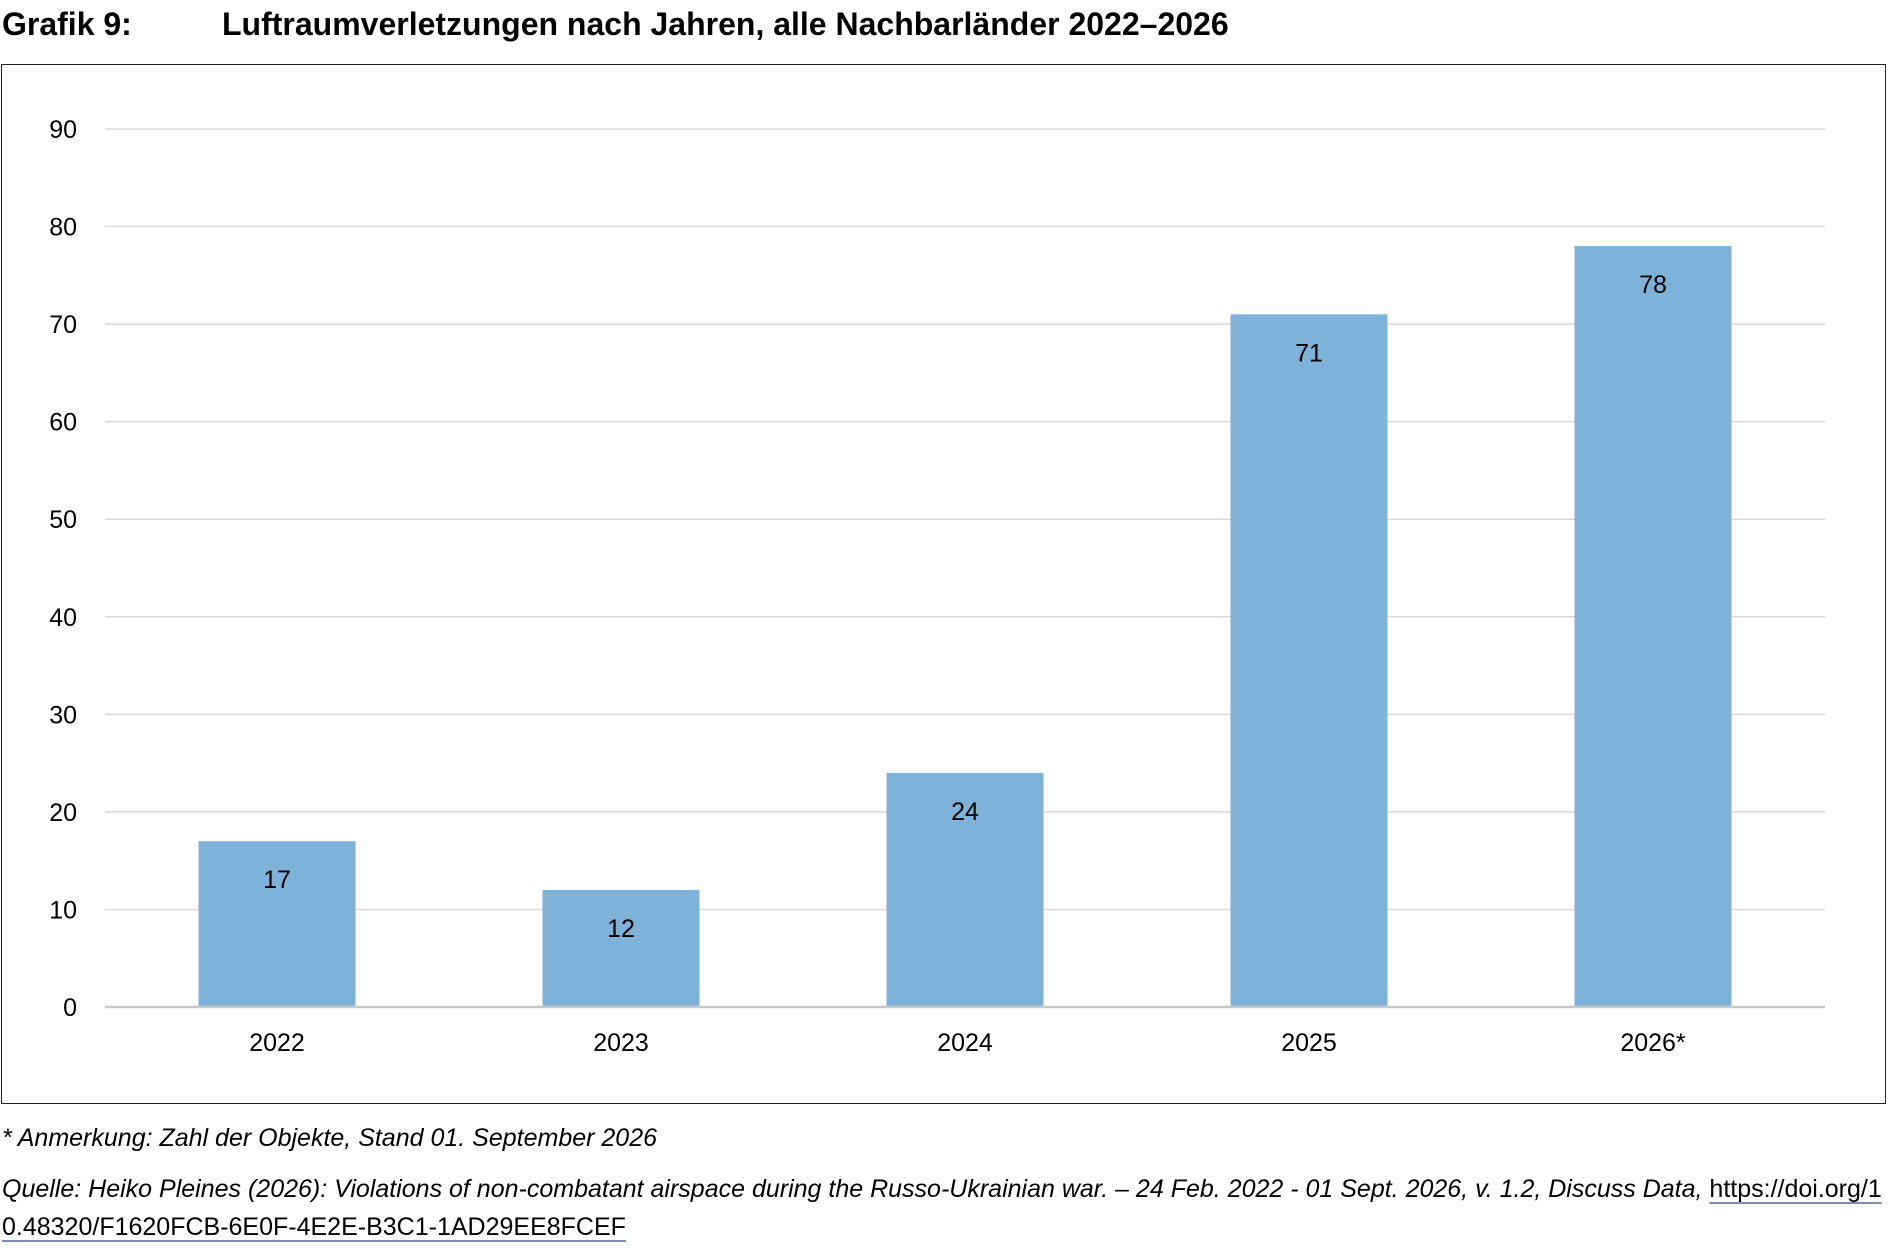 This screenshot has width=1890, height=1251. What do you see at coordinates (621, 929) in the screenshot?
I see `data-label: 12` at bounding box center [621, 929].